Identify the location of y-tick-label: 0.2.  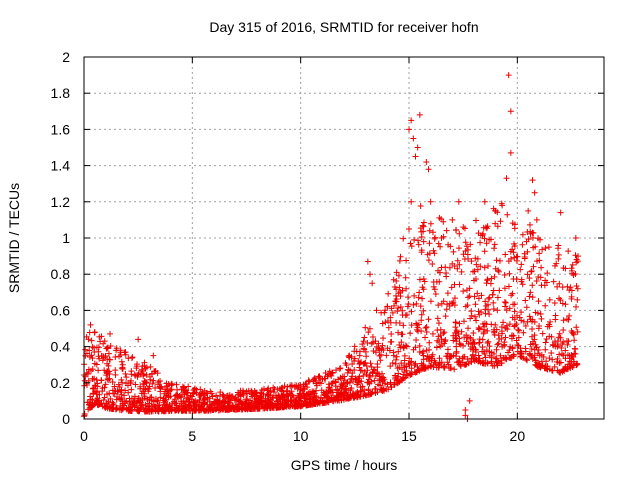
(61, 383).